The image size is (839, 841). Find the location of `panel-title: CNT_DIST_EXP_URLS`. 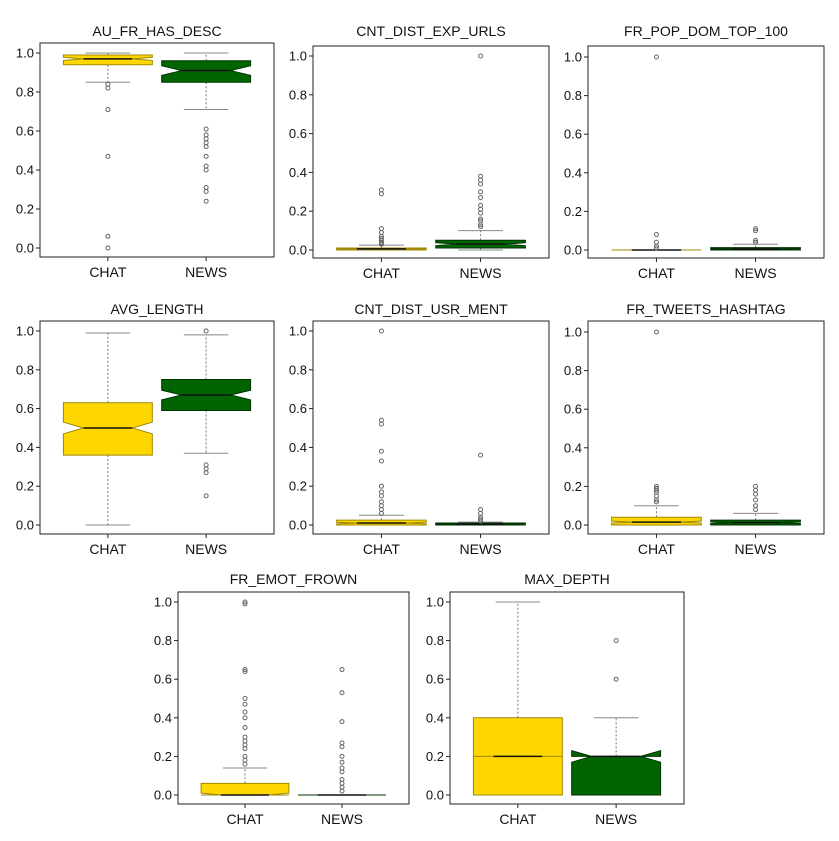

panel-title: CNT_DIST_EXP_URLS is located at coordinates (430, 31).